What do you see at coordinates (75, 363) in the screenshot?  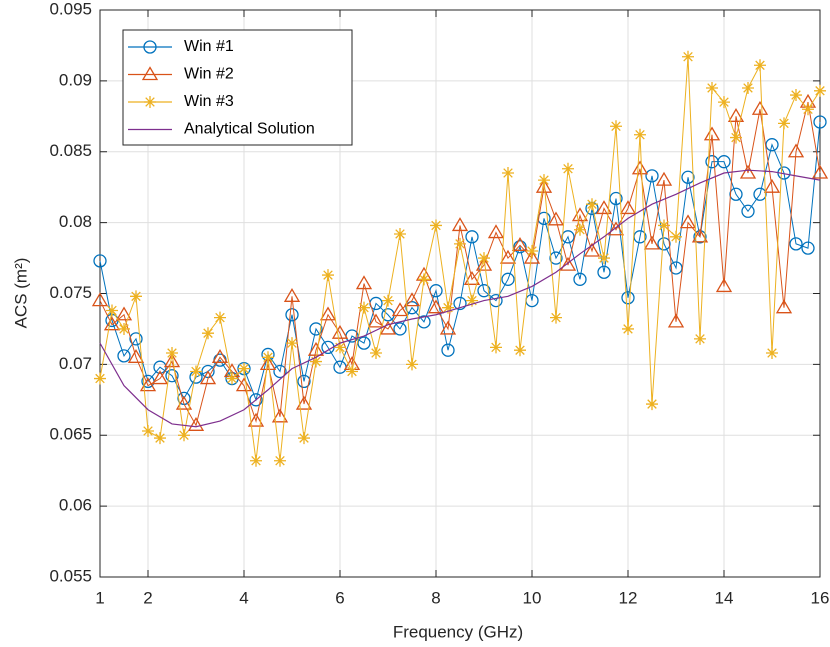 I see `y-tick-label: 0.07` at bounding box center [75, 363].